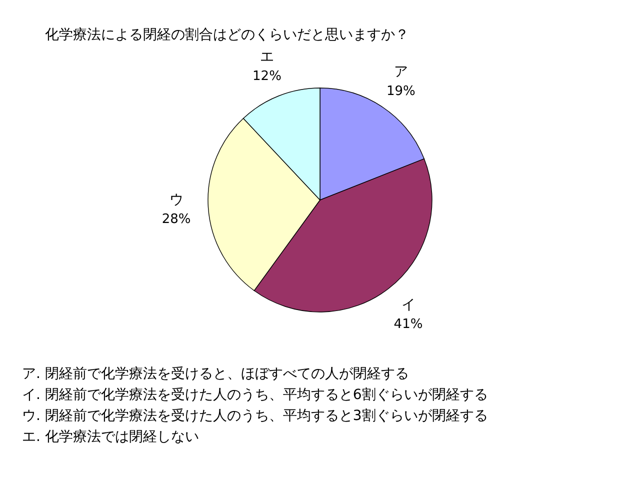 This screenshot has height=480, width=640. Describe the element at coordinates (255, 416) in the screenshot. I see `text: ウ. 閉経前で化学療法を受けた人のうち、平均すると3割ぐらいが閉経する` at that location.